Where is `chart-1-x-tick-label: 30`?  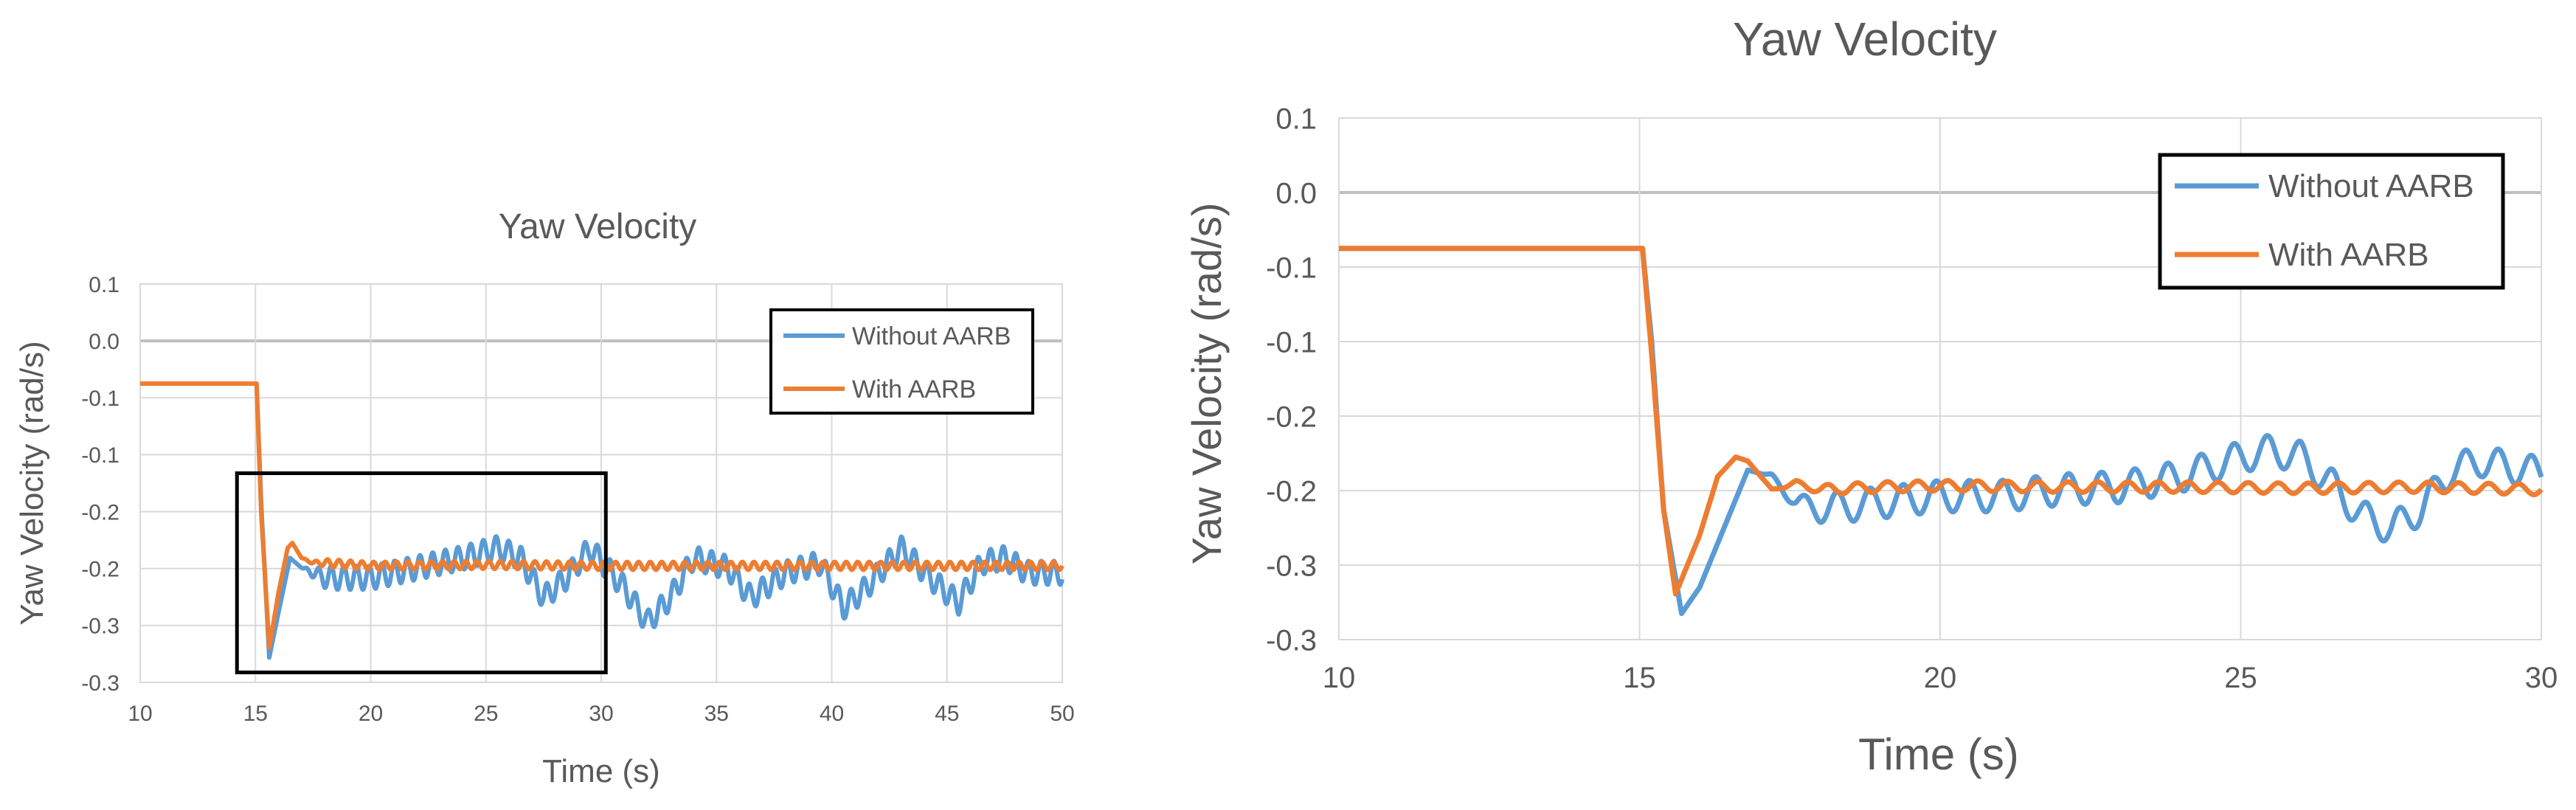
chart-1-x-tick-label: 30 is located at coordinates (601, 714).